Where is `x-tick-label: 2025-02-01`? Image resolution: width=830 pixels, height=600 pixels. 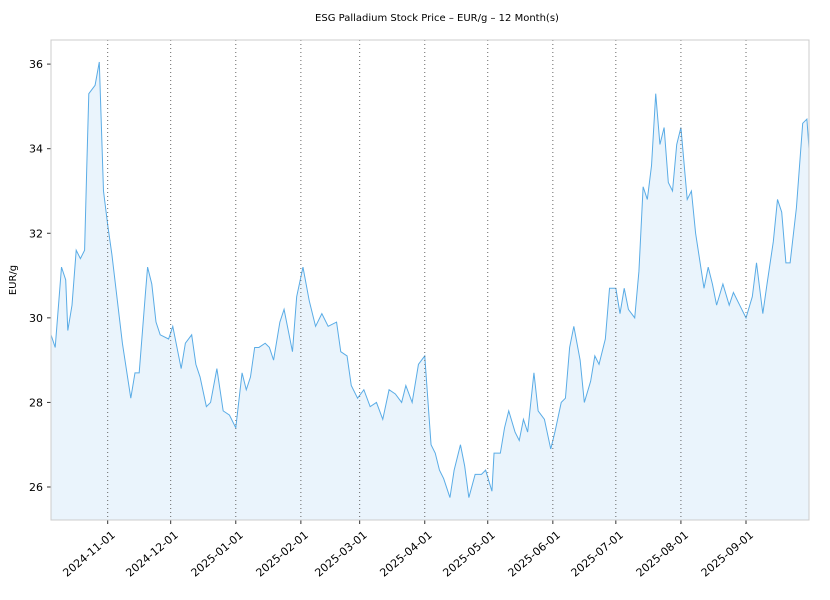
x-tick-label: 2025-02-01 is located at coordinates (282, 553).